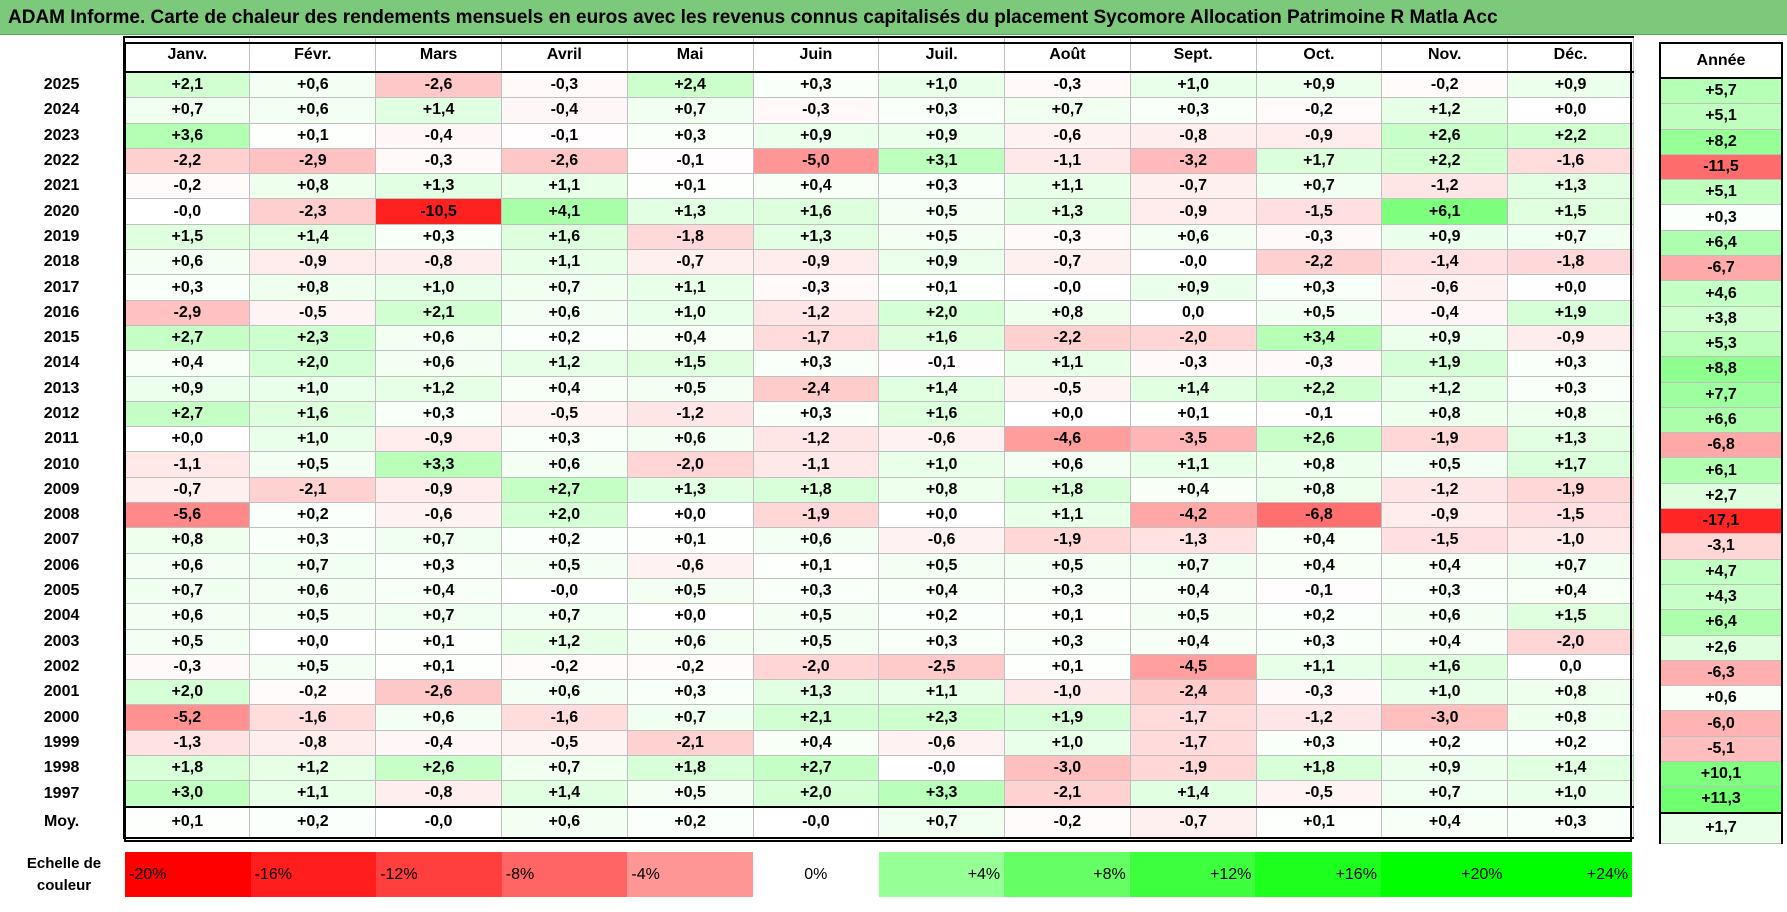 The image size is (1787, 912). Describe the element at coordinates (1445, 211) in the screenshot. I see `heatmap-cell: +6,1` at that location.